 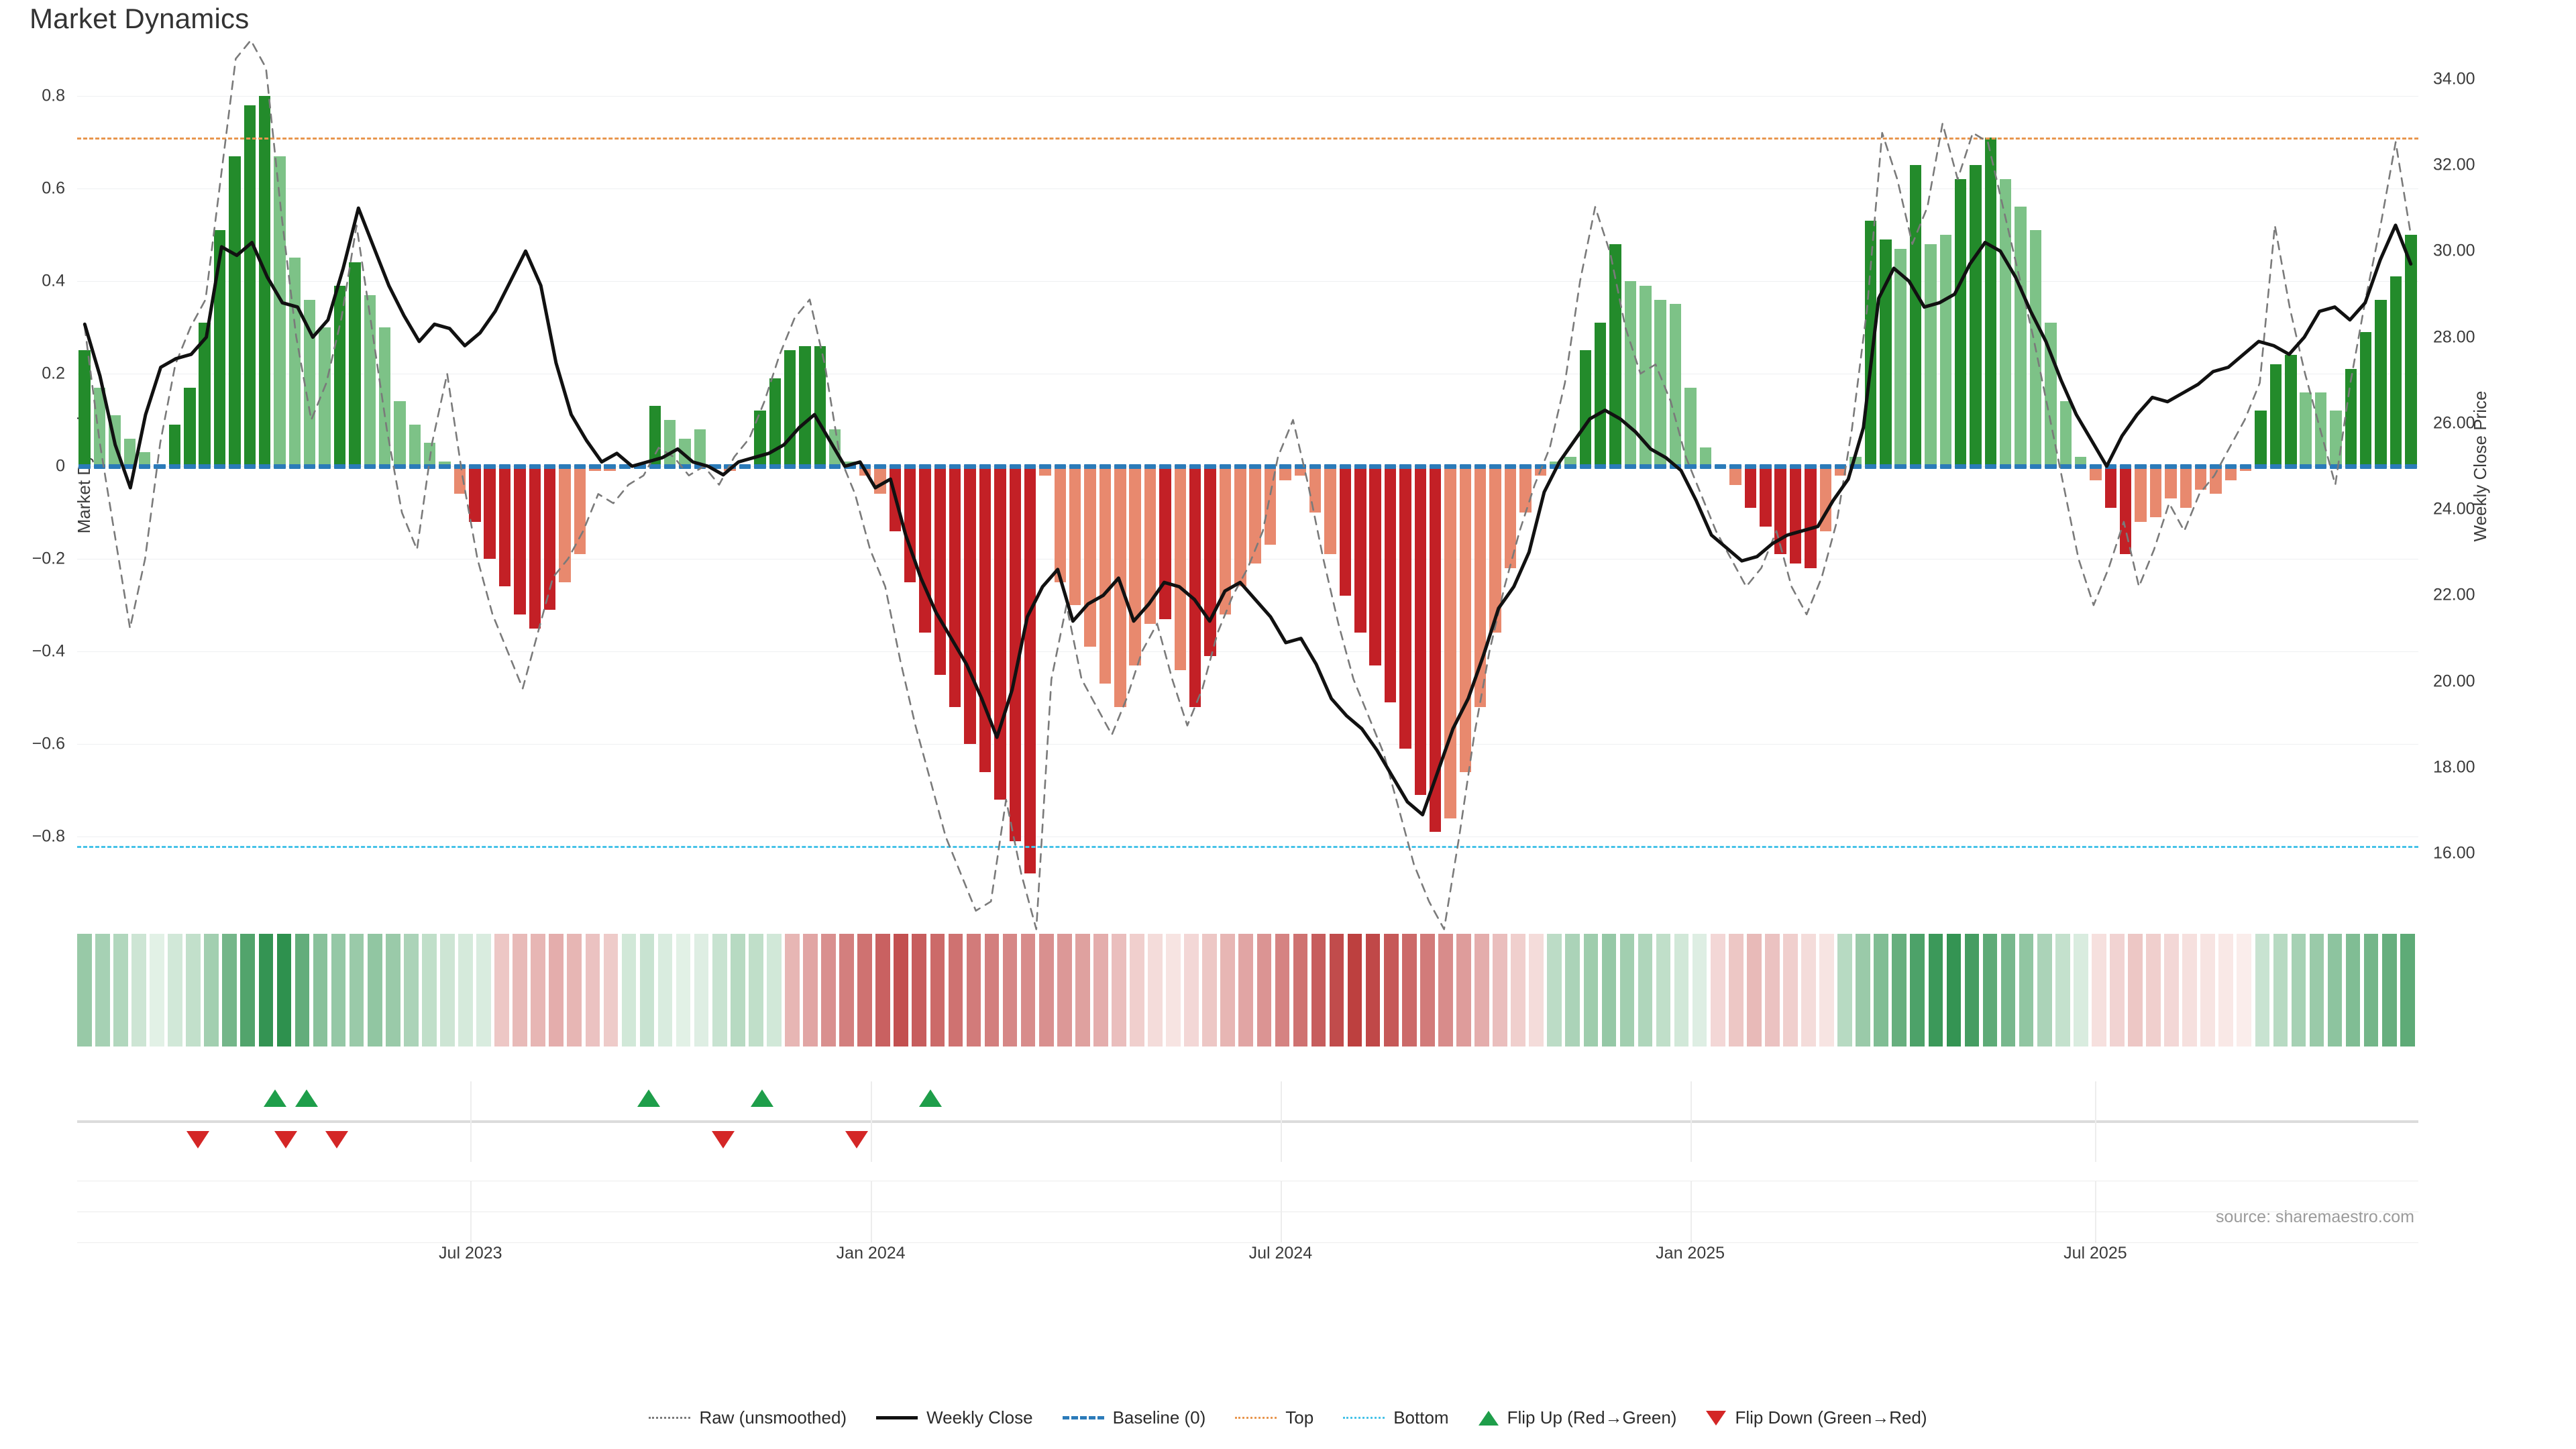 What do you see at coordinates (1577, 1417) in the screenshot?
I see `legend-item: Flip Up (Red→Green)` at bounding box center [1577, 1417].